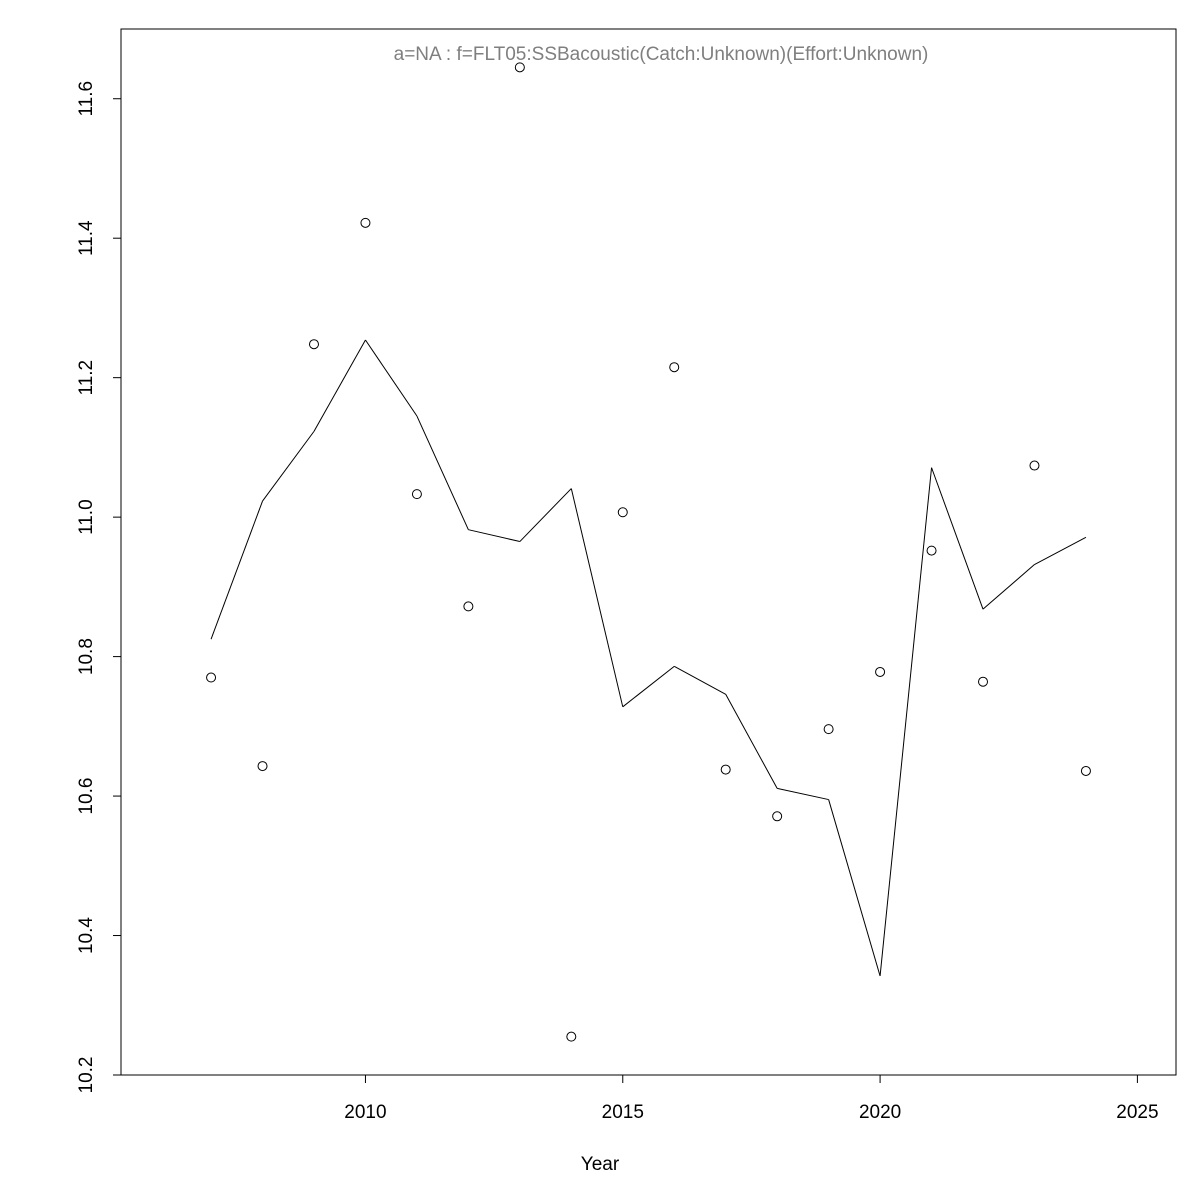 This screenshot has width=1200, height=1200. I want to click on y-tick-label: 11.0, so click(86, 517).